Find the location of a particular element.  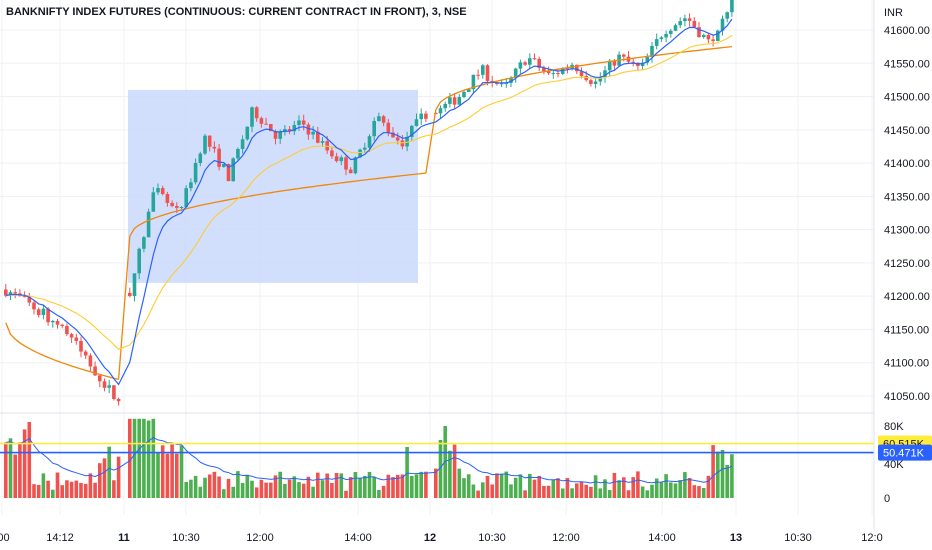

price-tick-label: 41150.00 is located at coordinates (906, 330).